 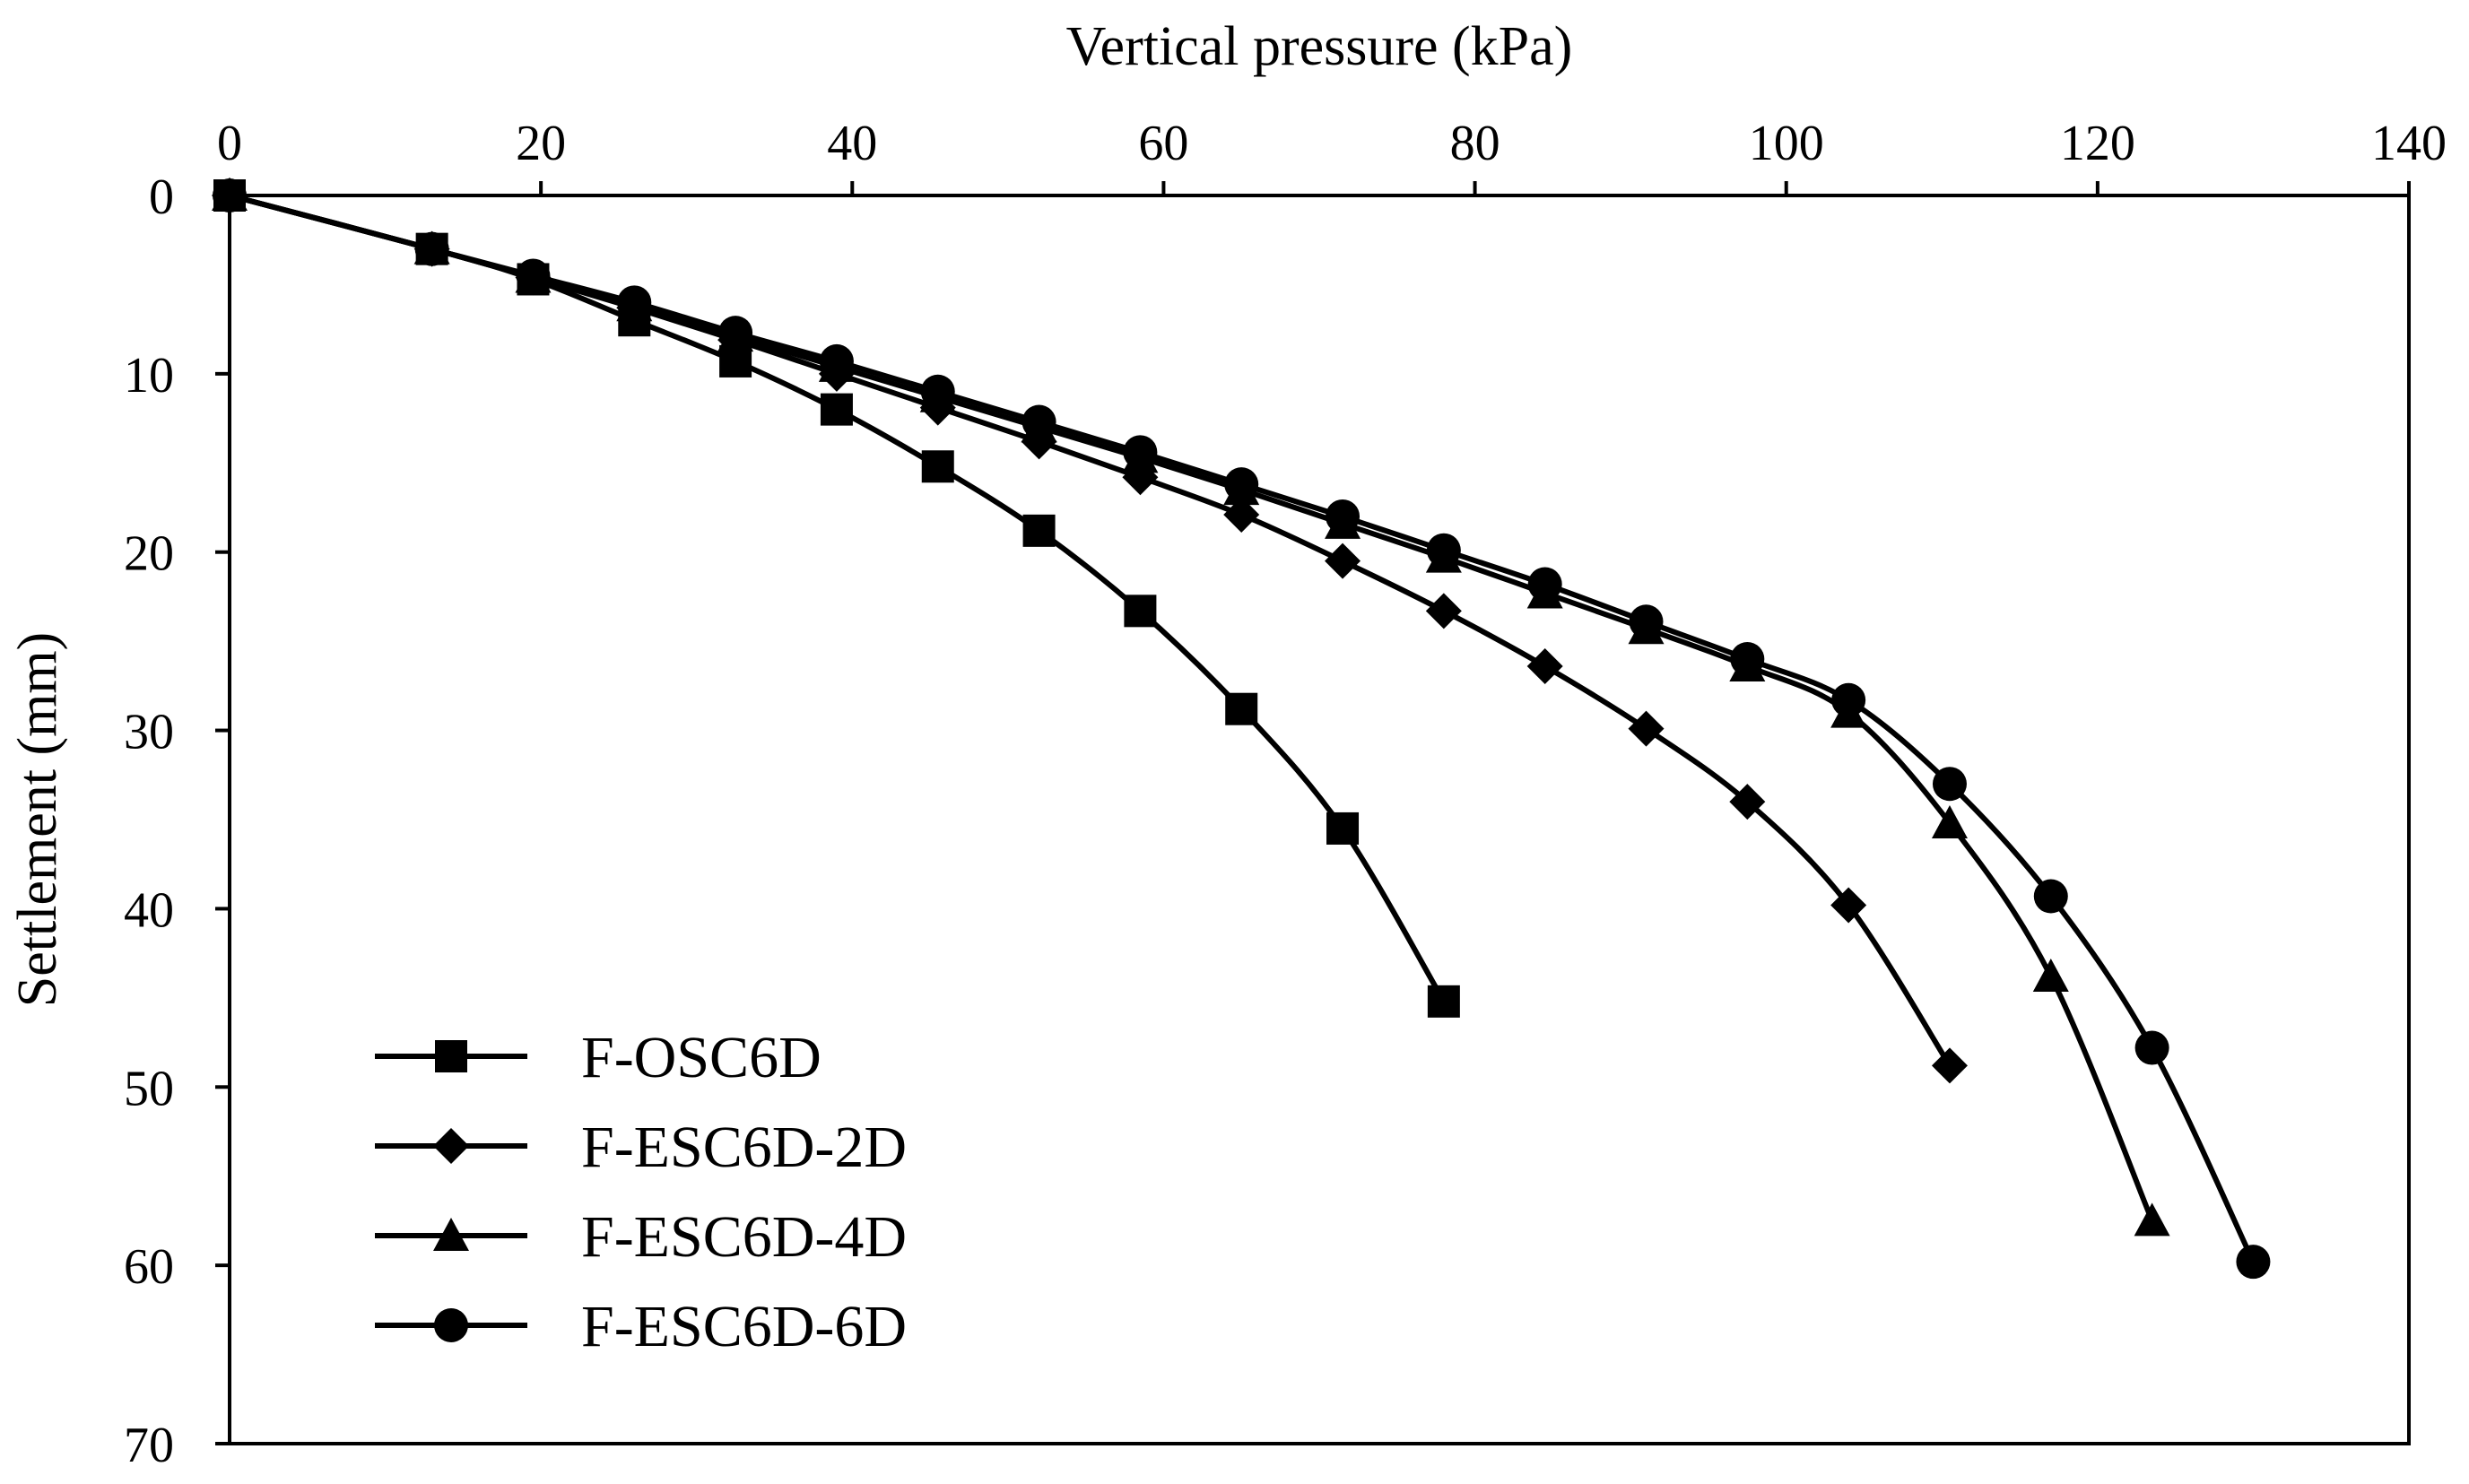 I want to click on x-tick-label: 60, so click(x=1163, y=144).